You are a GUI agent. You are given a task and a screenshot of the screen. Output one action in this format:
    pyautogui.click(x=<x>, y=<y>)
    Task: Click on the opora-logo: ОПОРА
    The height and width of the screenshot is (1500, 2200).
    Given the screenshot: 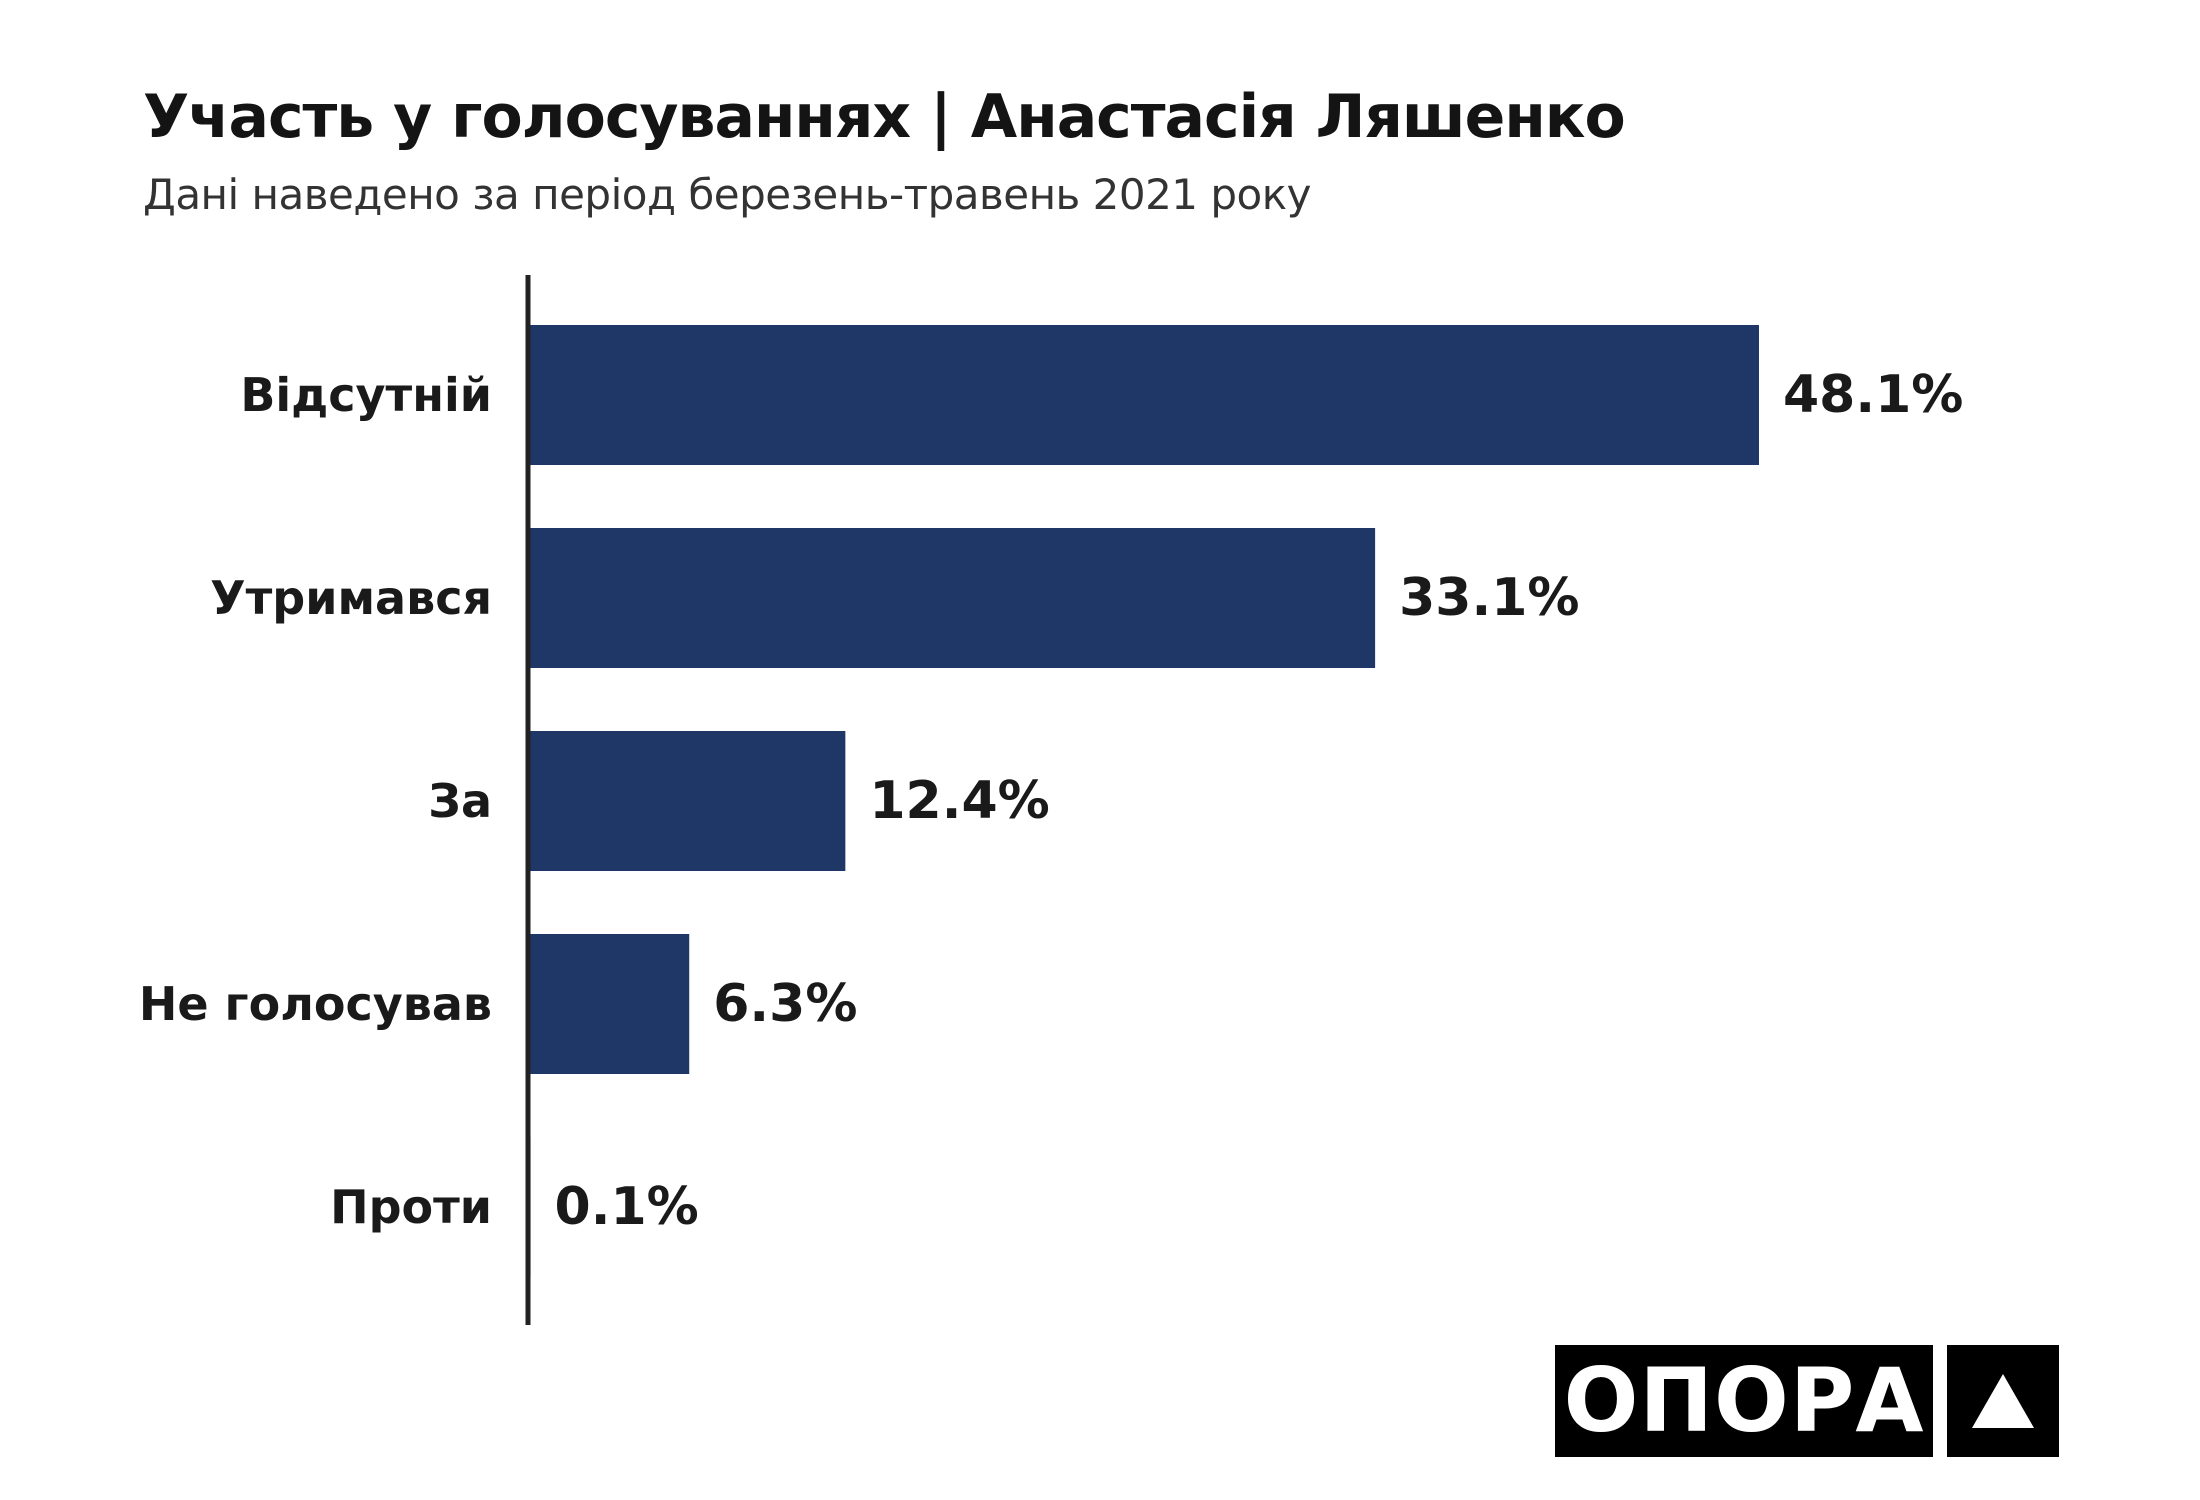 What is the action you would take?
    pyautogui.click(x=1807, y=1401)
    